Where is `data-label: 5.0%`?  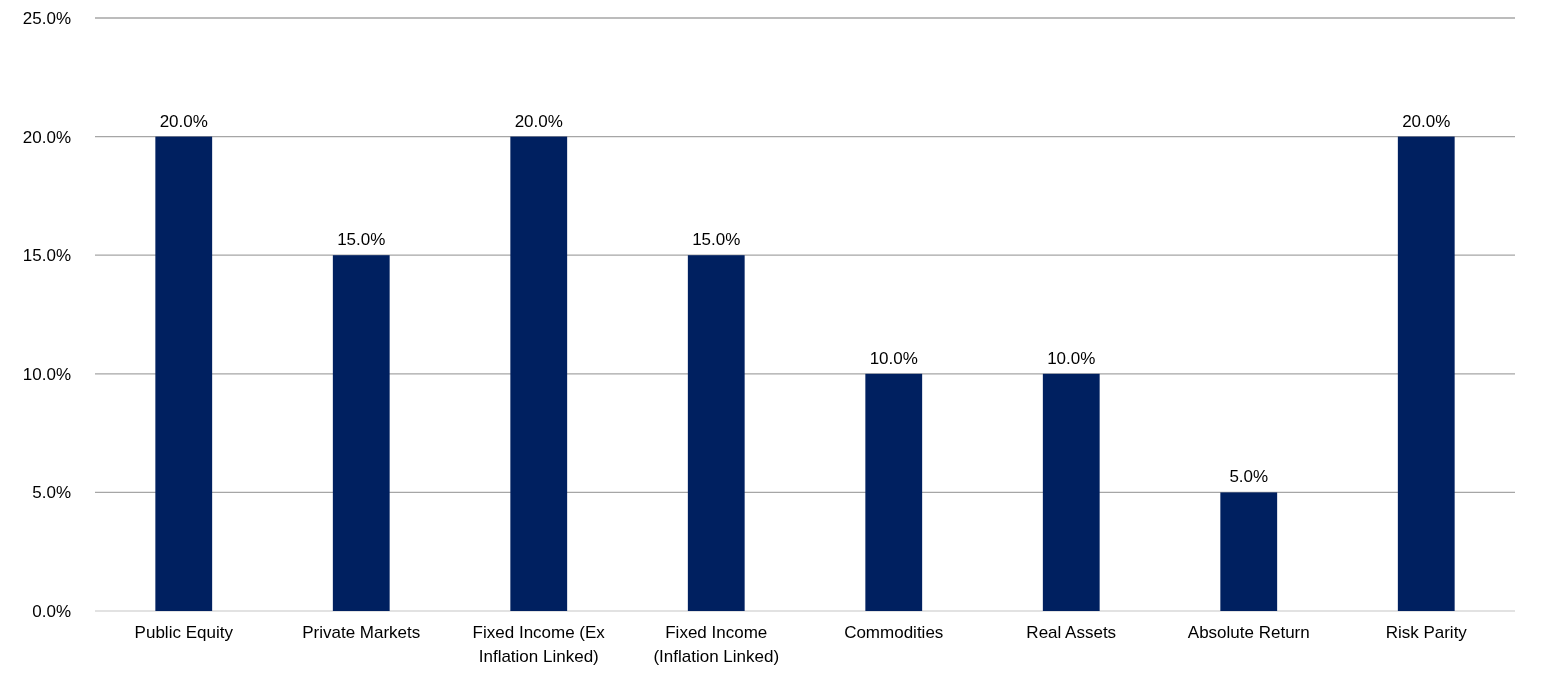
data-label: 5.0% is located at coordinates (1249, 477).